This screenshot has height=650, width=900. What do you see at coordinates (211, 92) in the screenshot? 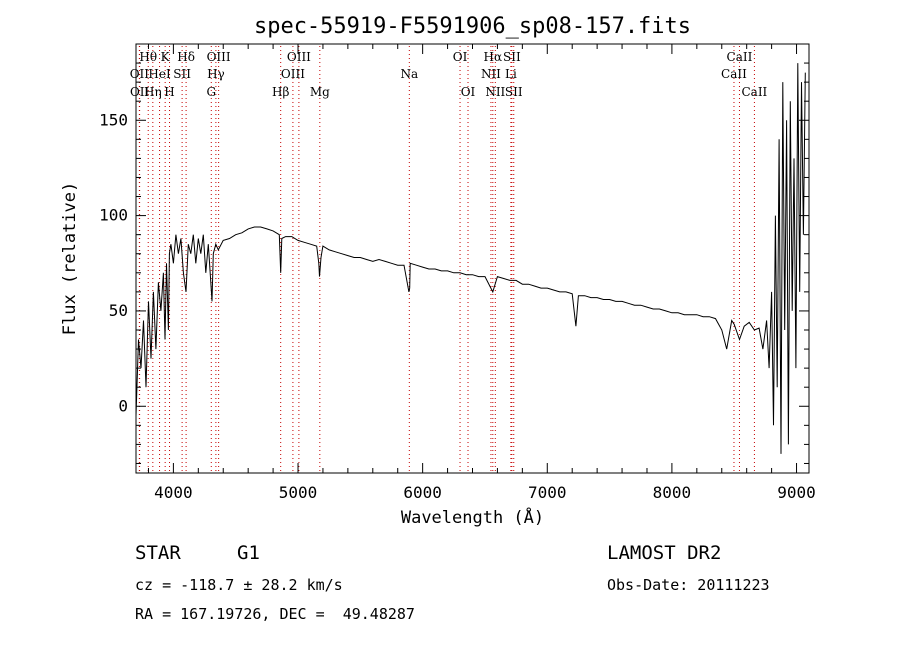
I see `line-marker-label: G` at bounding box center [211, 92].